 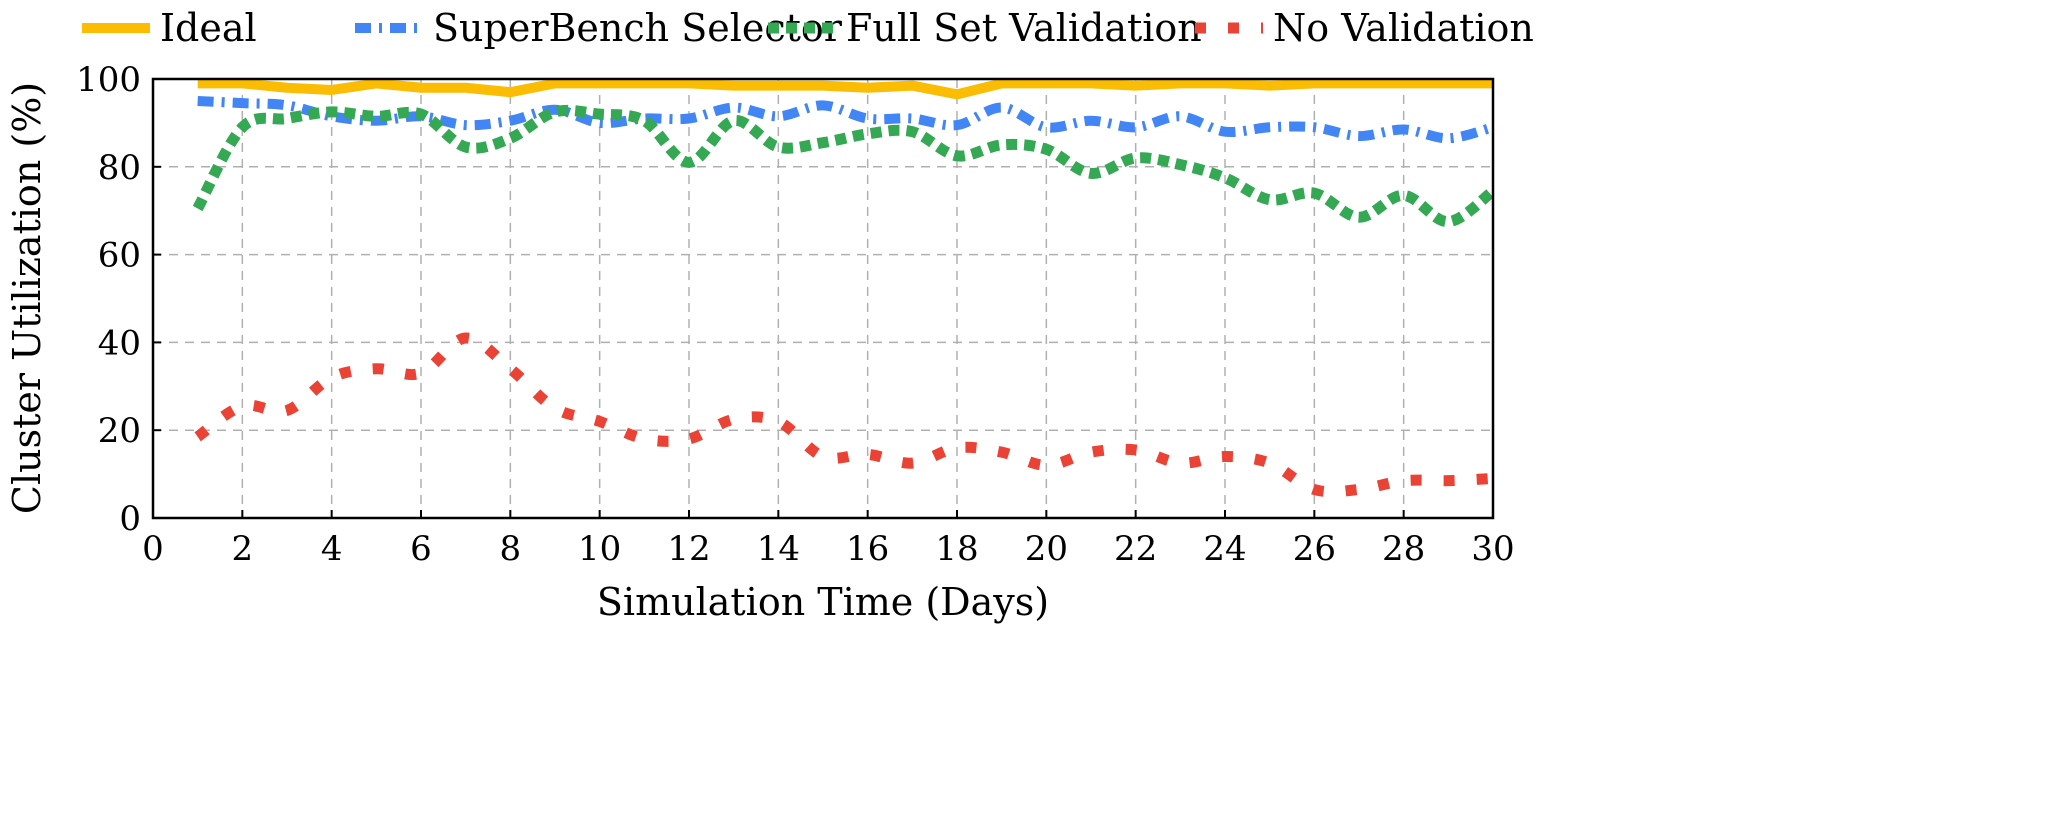 What do you see at coordinates (119, 343) in the screenshot?
I see `y-tick-label: 40` at bounding box center [119, 343].